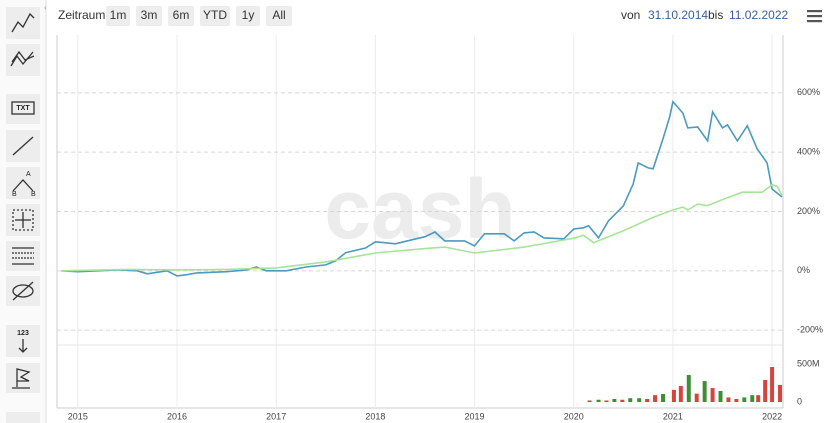 The height and width of the screenshot is (423, 830). What do you see at coordinates (772, 416) in the screenshot?
I see `x-tick-label: 2022` at bounding box center [772, 416].